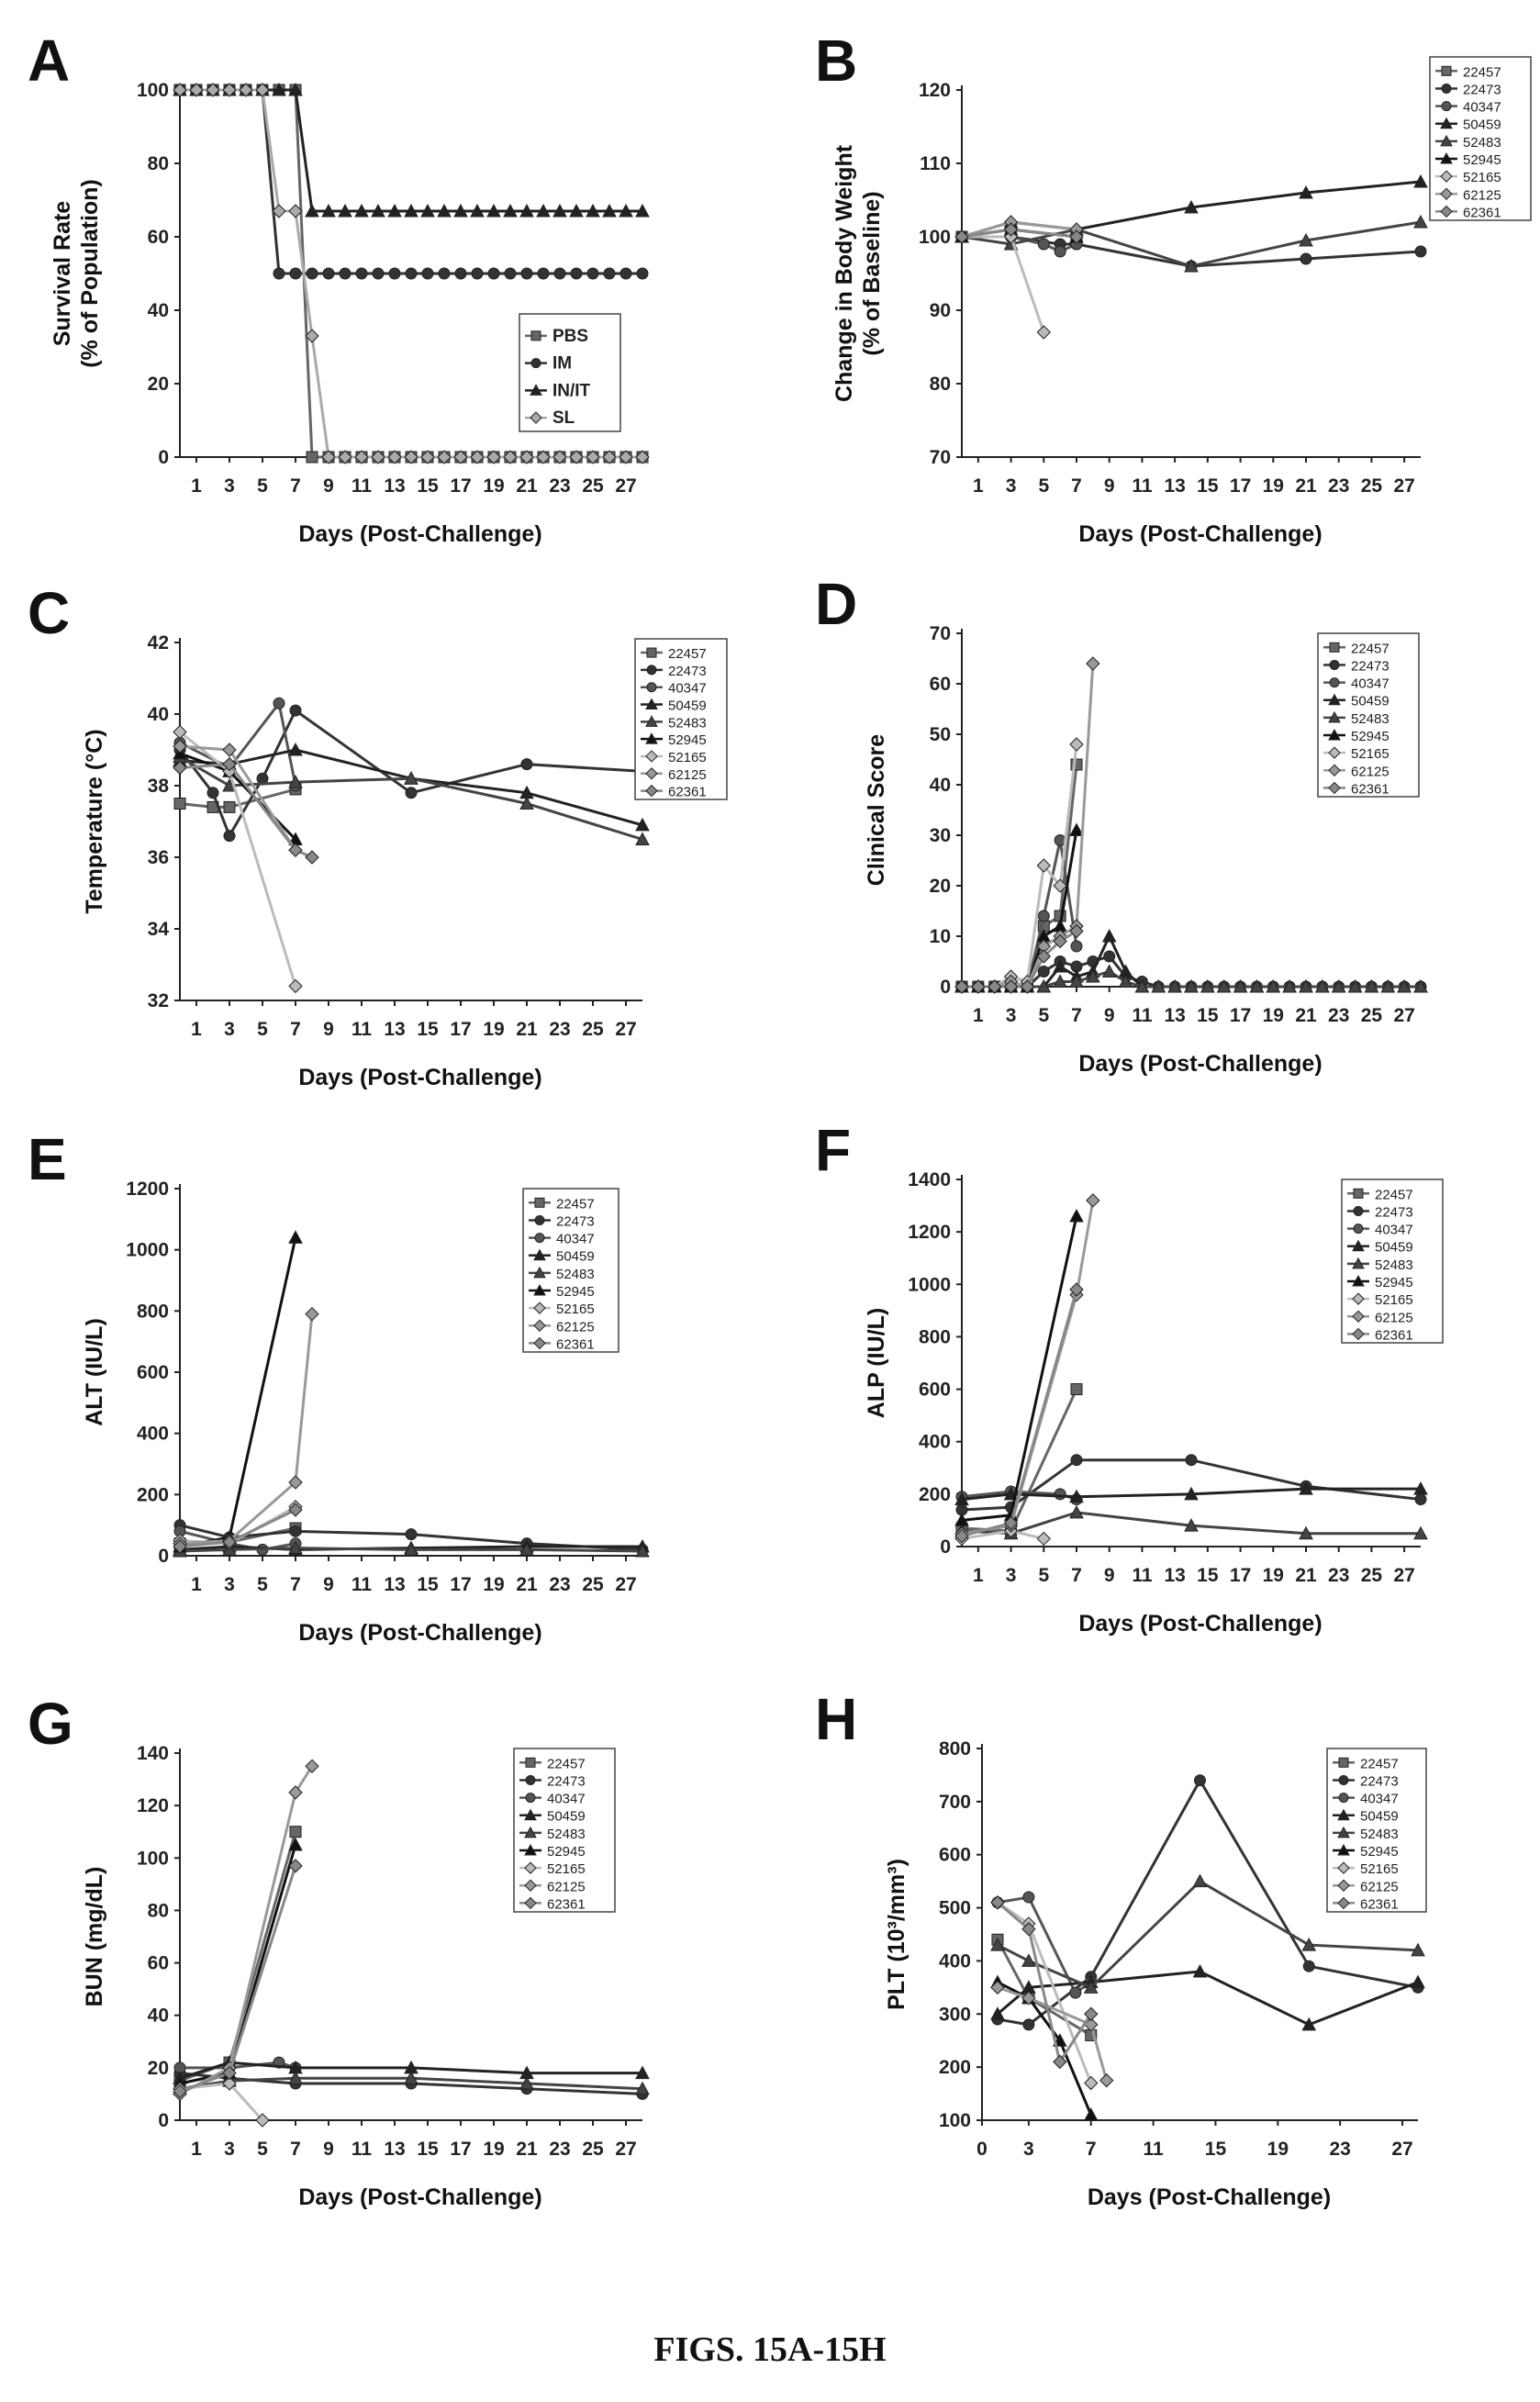  I want to click on y-tick-label: 120, so click(935, 90).